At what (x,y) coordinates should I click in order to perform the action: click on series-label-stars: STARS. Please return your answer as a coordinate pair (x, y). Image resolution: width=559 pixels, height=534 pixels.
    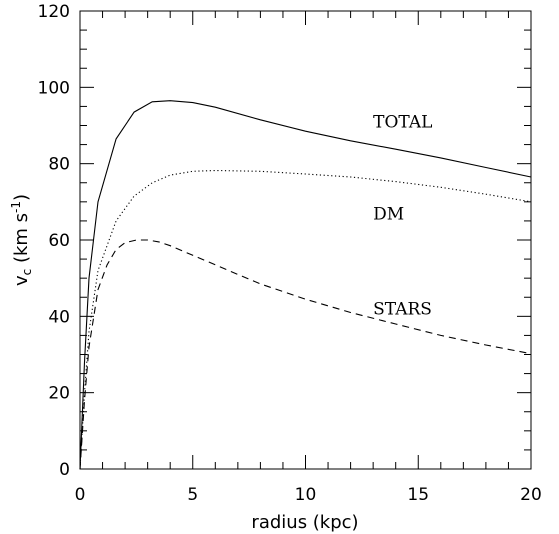
    Looking at the image, I should click on (402, 310).